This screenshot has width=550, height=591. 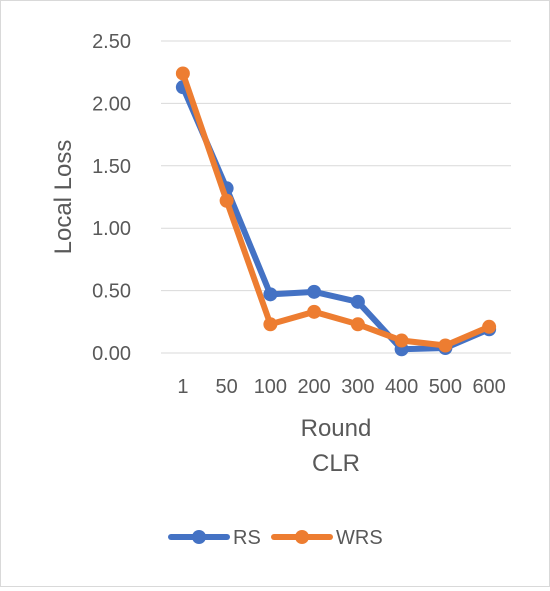 What do you see at coordinates (359, 538) in the screenshot?
I see `legend-label: WRS` at bounding box center [359, 538].